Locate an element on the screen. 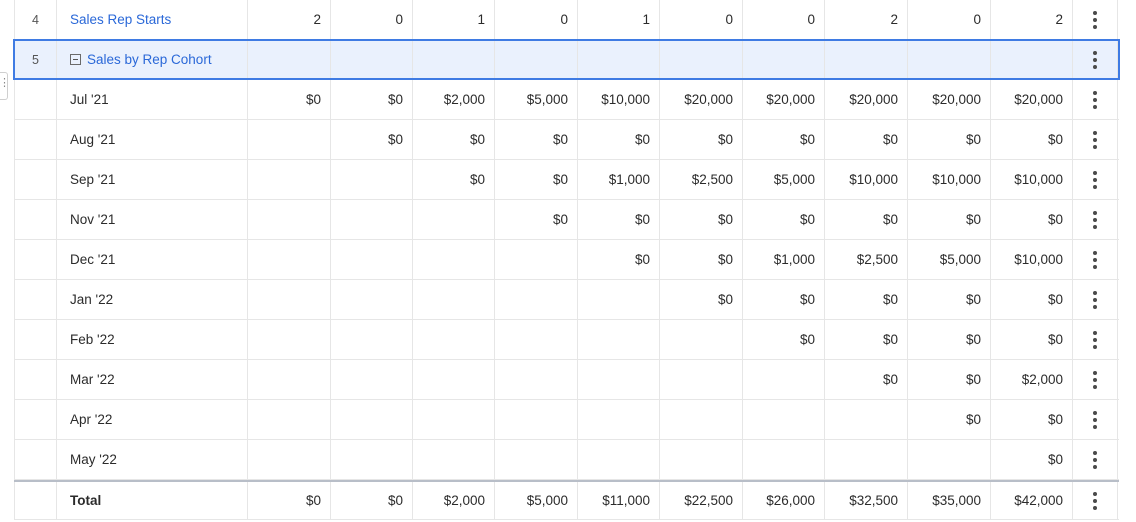  value-cell: 2 is located at coordinates (1032, 19).